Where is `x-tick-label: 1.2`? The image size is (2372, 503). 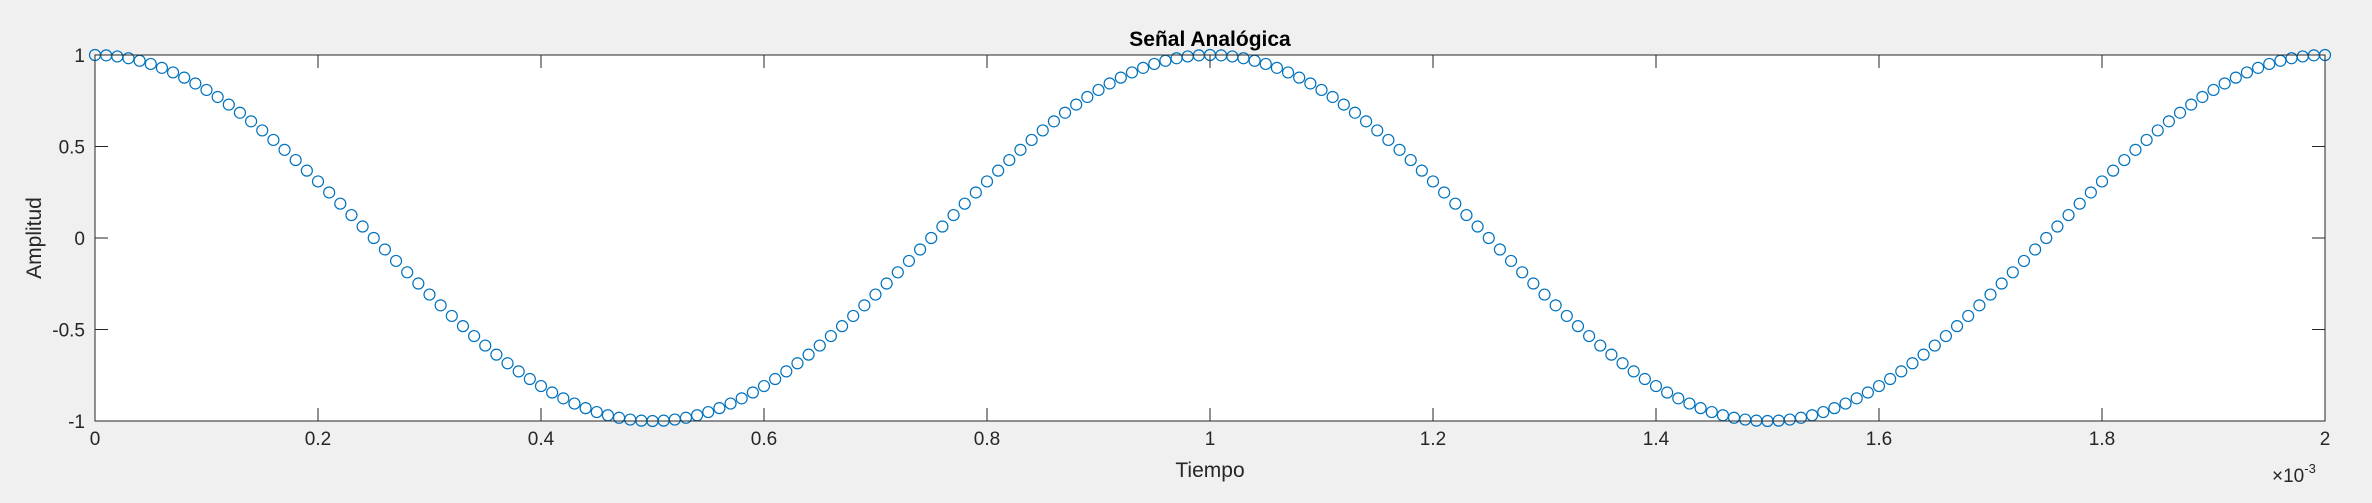
x-tick-label: 1.2 is located at coordinates (1433, 439).